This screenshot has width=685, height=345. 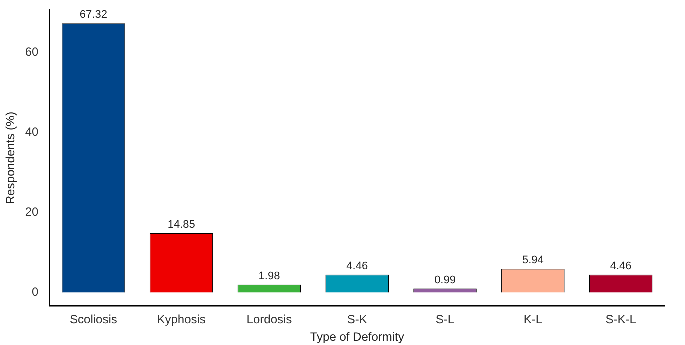 I want to click on data-label: 14.85, so click(x=182, y=224).